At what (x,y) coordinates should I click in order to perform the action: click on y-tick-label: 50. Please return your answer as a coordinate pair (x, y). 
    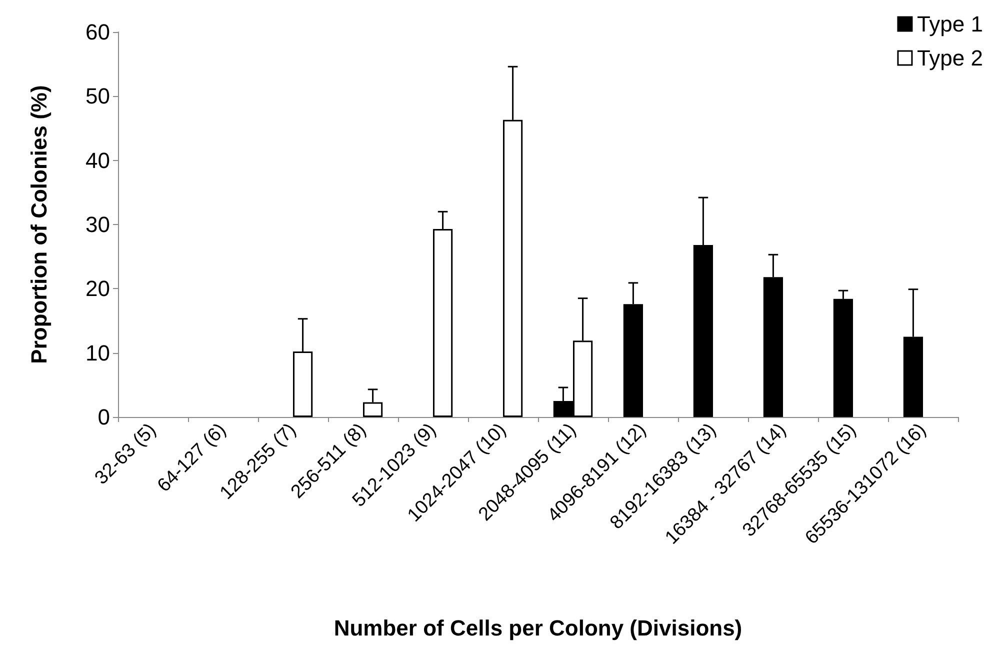
    Looking at the image, I should click on (98, 96).